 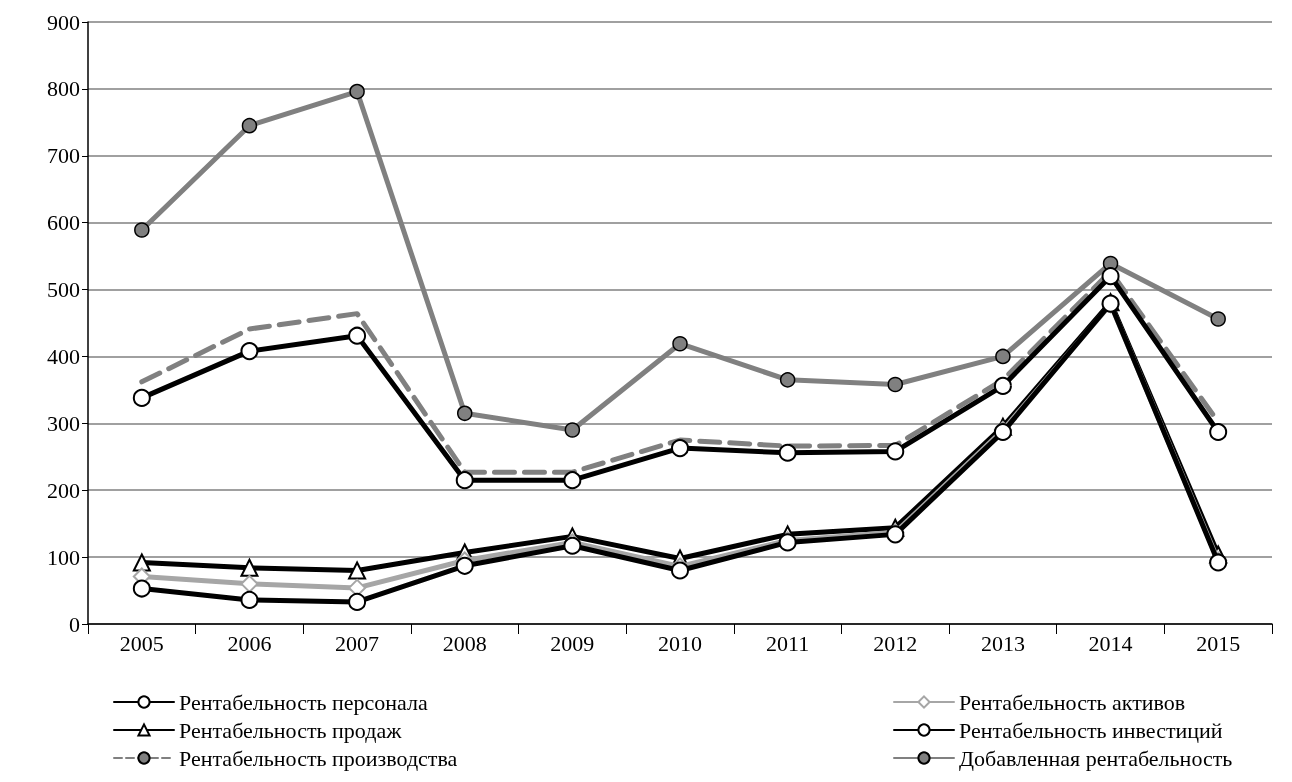 What do you see at coordinates (1218, 643) in the screenshot?
I see `x-tick-label: 2015` at bounding box center [1218, 643].